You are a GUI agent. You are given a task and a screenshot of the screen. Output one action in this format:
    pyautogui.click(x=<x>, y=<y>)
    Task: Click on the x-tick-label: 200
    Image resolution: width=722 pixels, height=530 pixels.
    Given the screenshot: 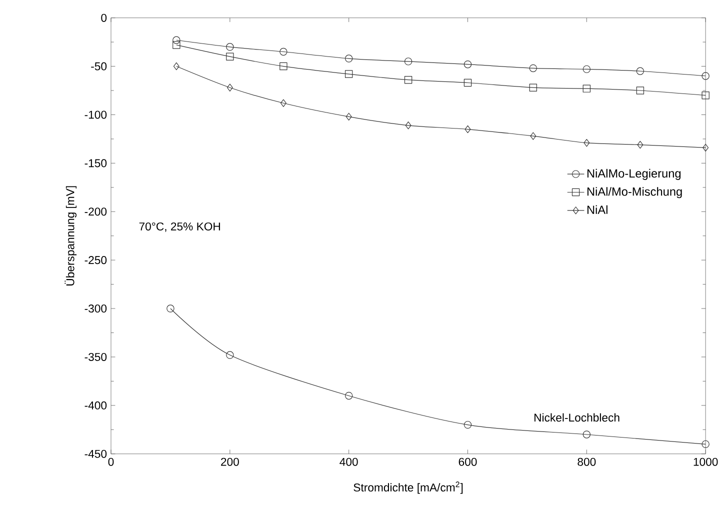 What is the action you would take?
    pyautogui.click(x=230, y=462)
    